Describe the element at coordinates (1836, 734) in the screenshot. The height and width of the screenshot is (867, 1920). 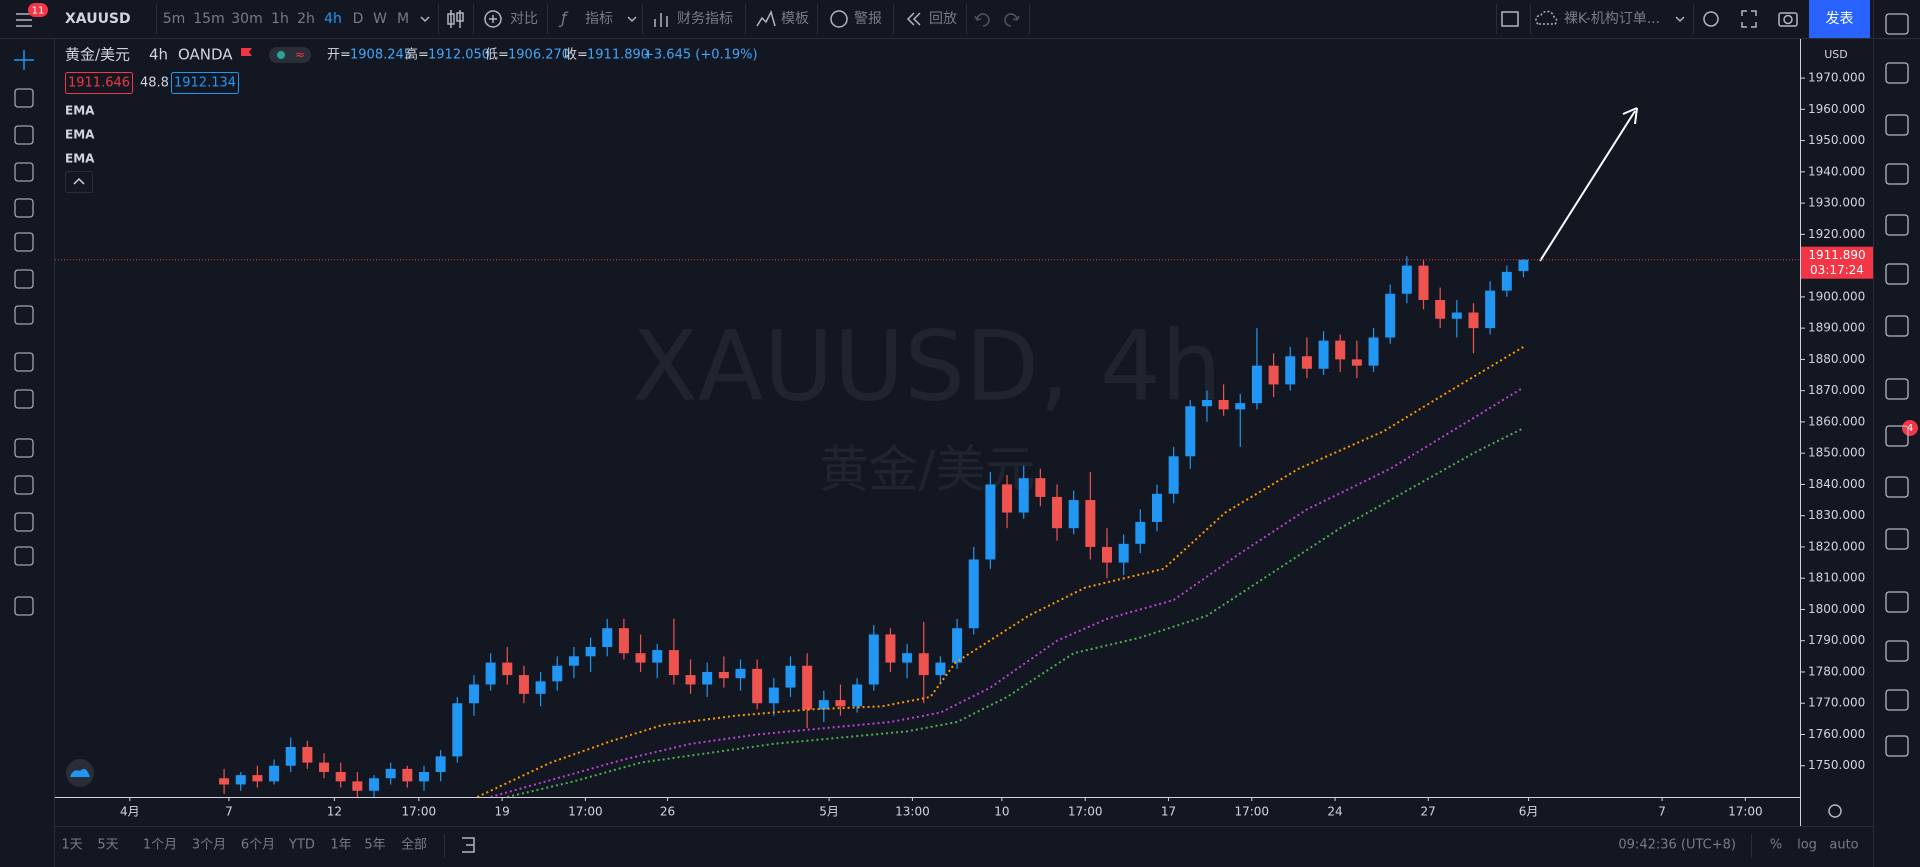
I see `y-tick-label: 1760.000` at that location.